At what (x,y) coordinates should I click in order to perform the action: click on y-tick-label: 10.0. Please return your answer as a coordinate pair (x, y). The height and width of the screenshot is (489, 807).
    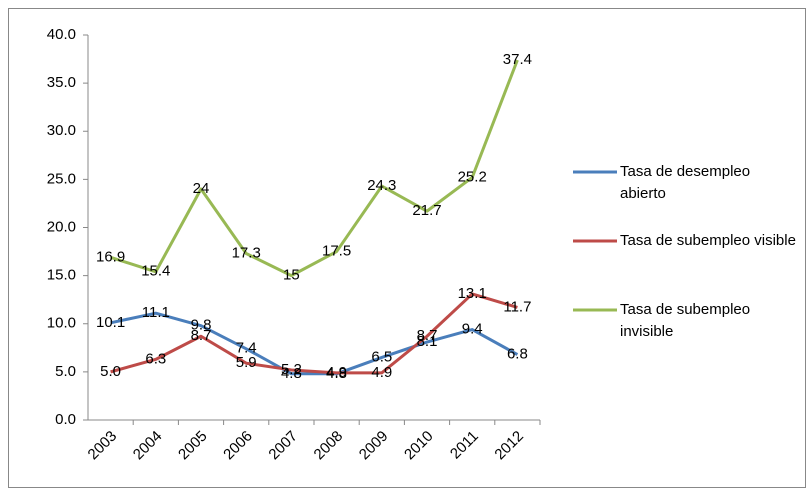
    Looking at the image, I should click on (61, 323).